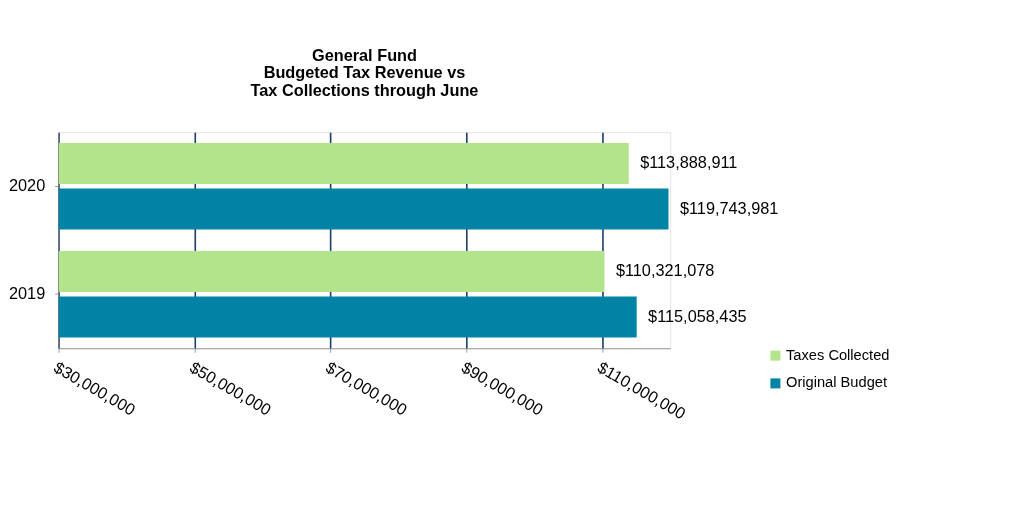 The image size is (1029, 512). I want to click on y-tick-label: 2019, so click(27, 293).